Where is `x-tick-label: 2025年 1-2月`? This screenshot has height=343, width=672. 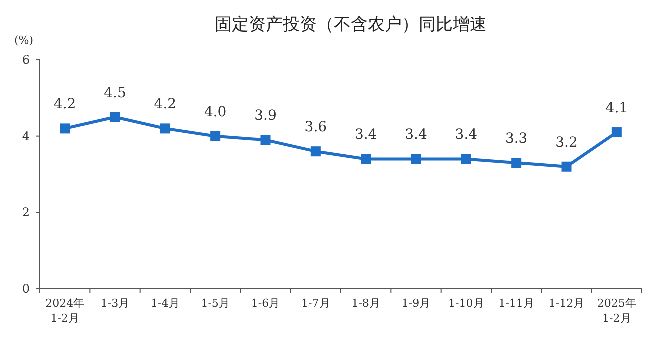
x-tick-label: 2025年 1-2月 is located at coordinates (616, 311).